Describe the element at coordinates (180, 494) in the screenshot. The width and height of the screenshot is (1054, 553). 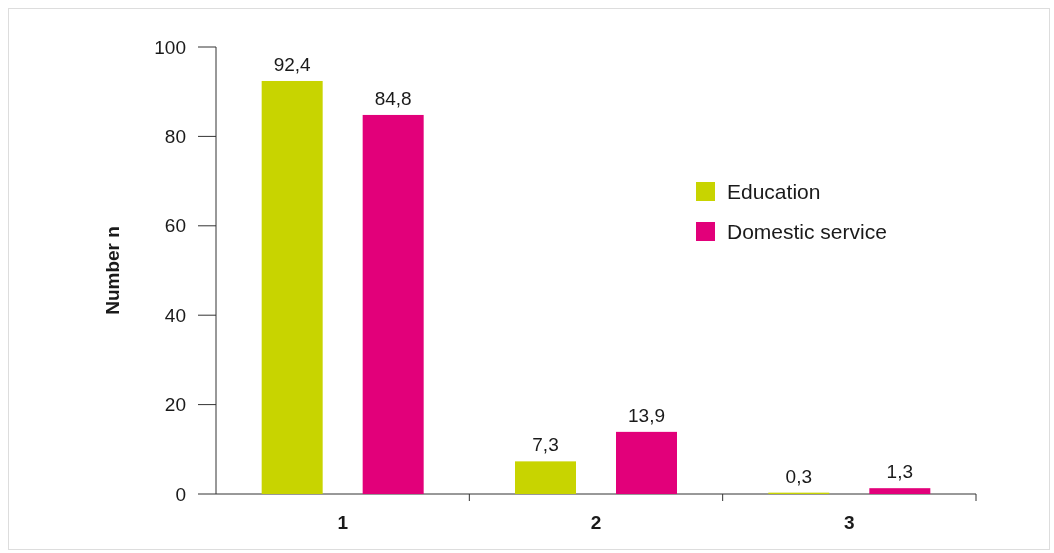
I see `y-tick-label: 0` at that location.